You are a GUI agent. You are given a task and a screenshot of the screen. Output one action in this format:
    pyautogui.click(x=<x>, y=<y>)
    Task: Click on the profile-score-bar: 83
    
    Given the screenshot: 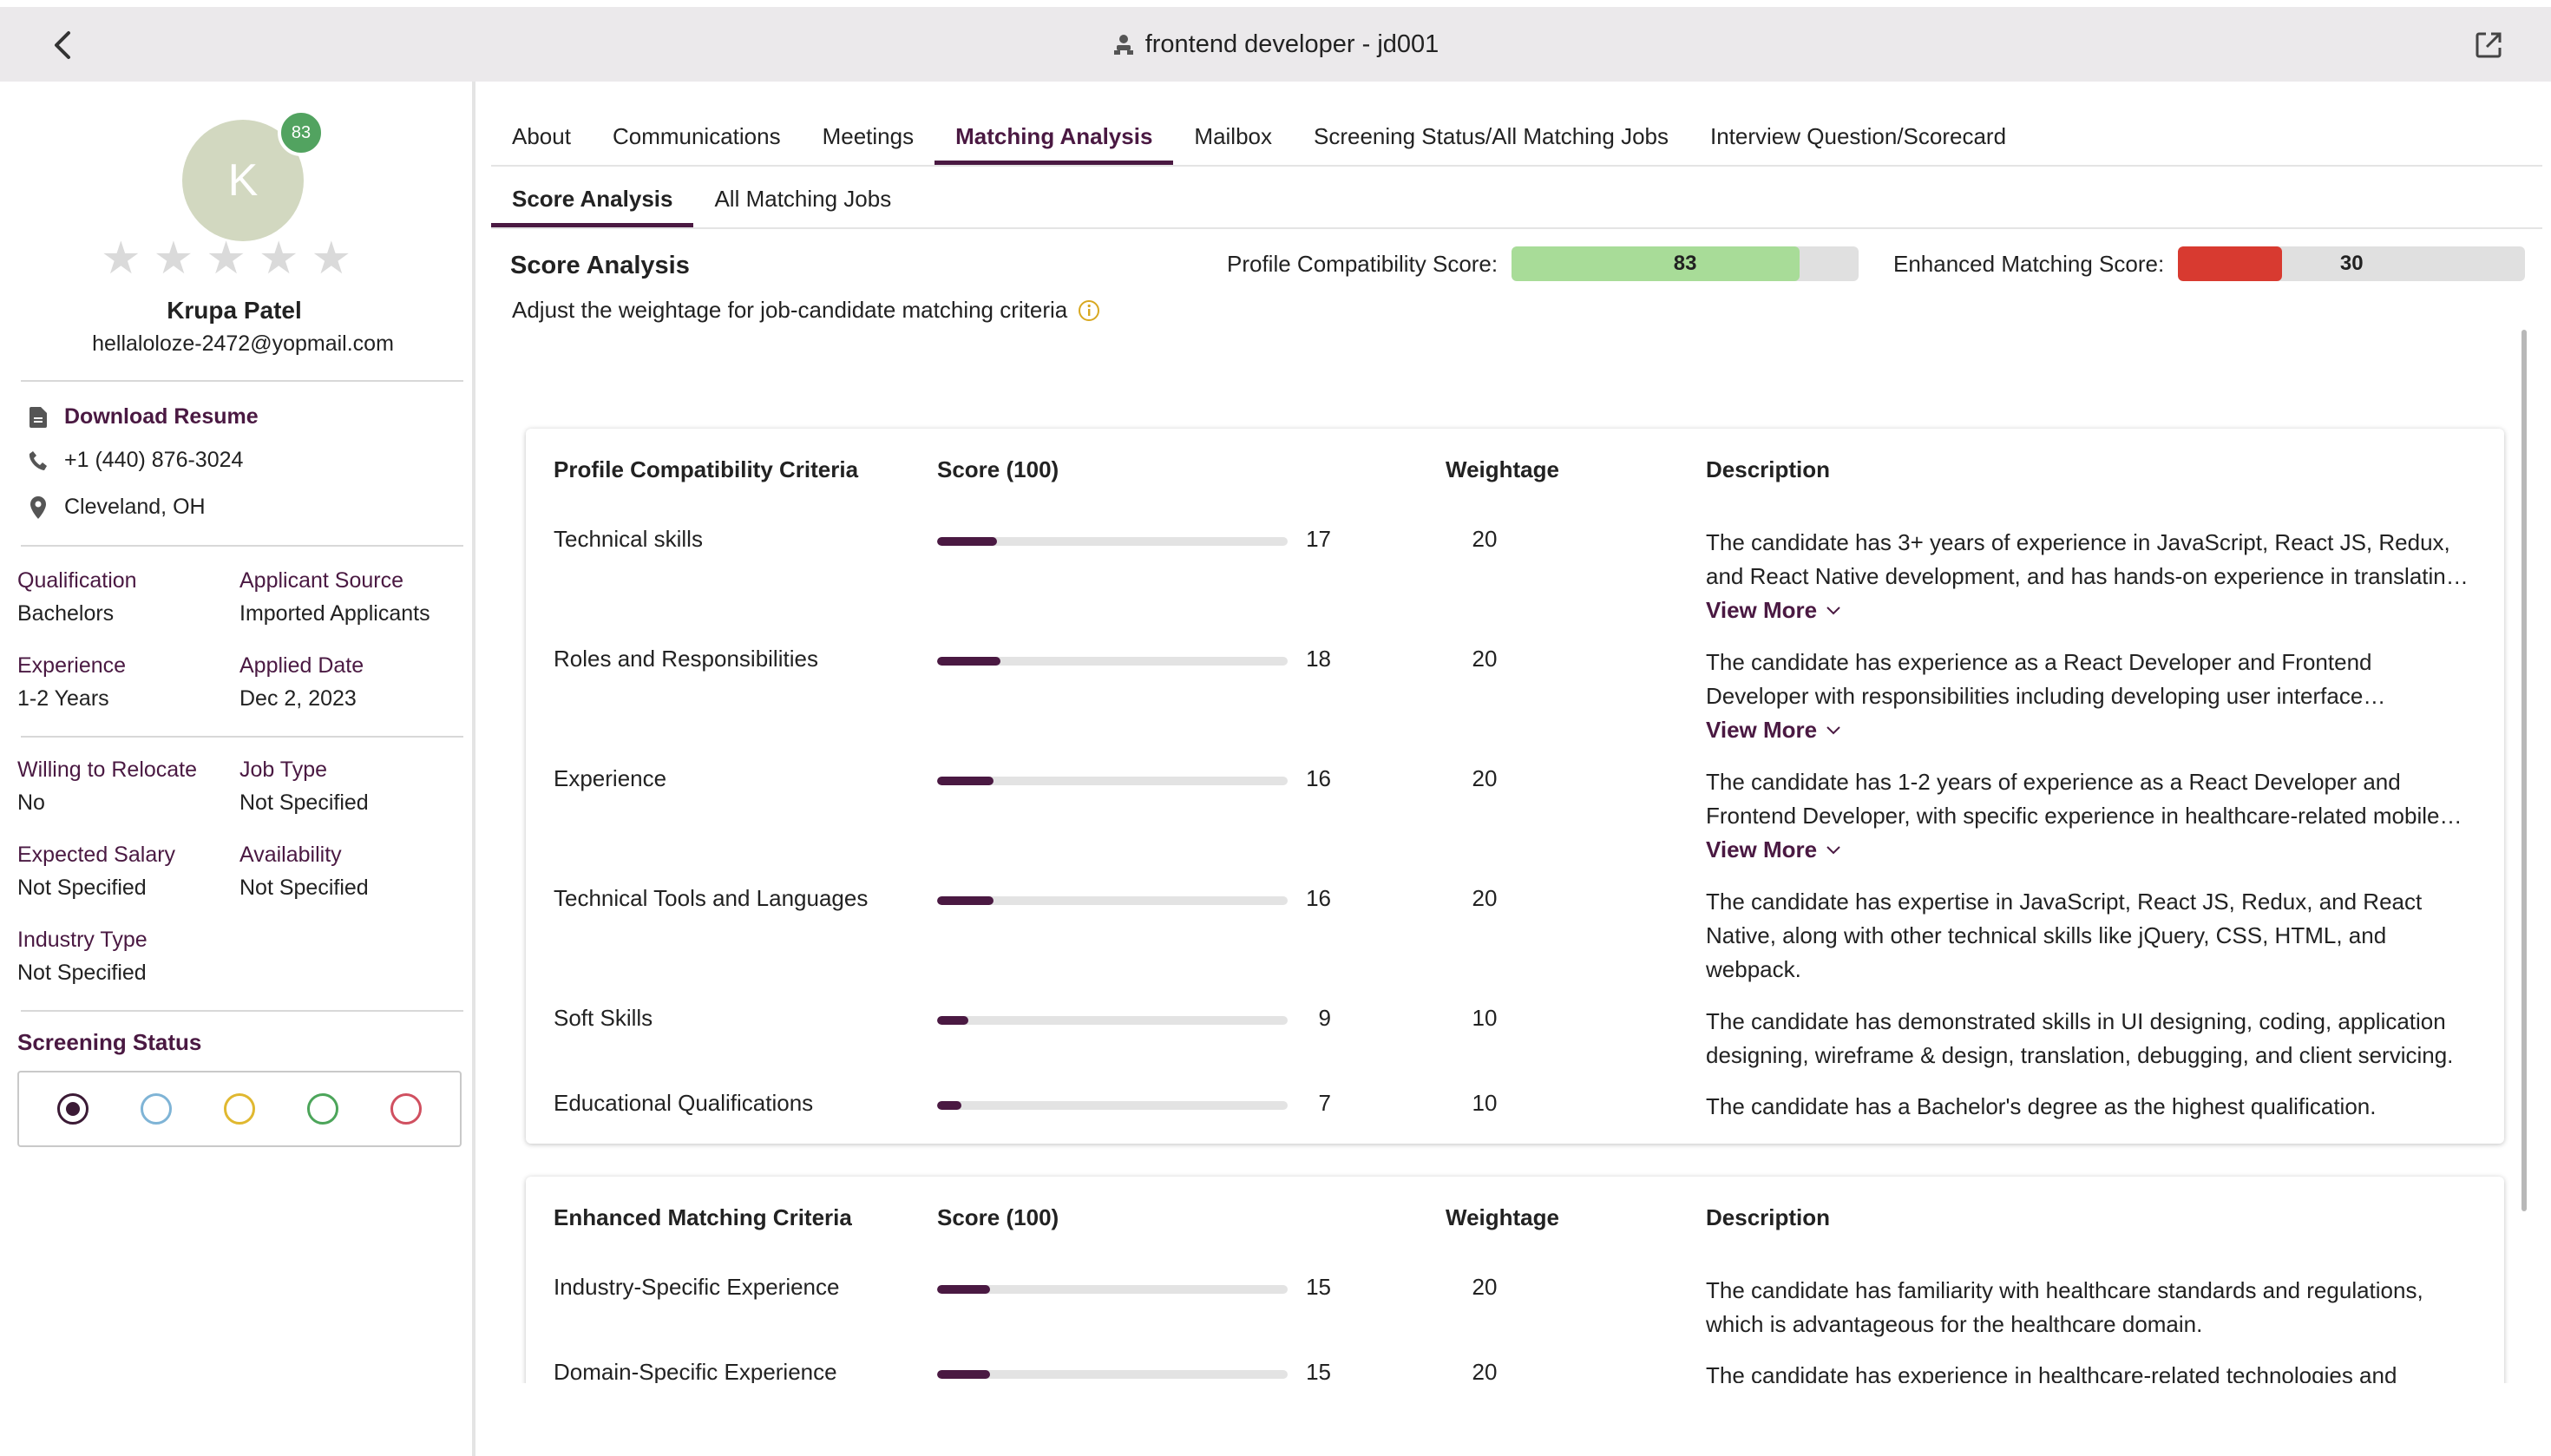 What is the action you would take?
    pyautogui.click(x=1686, y=263)
    